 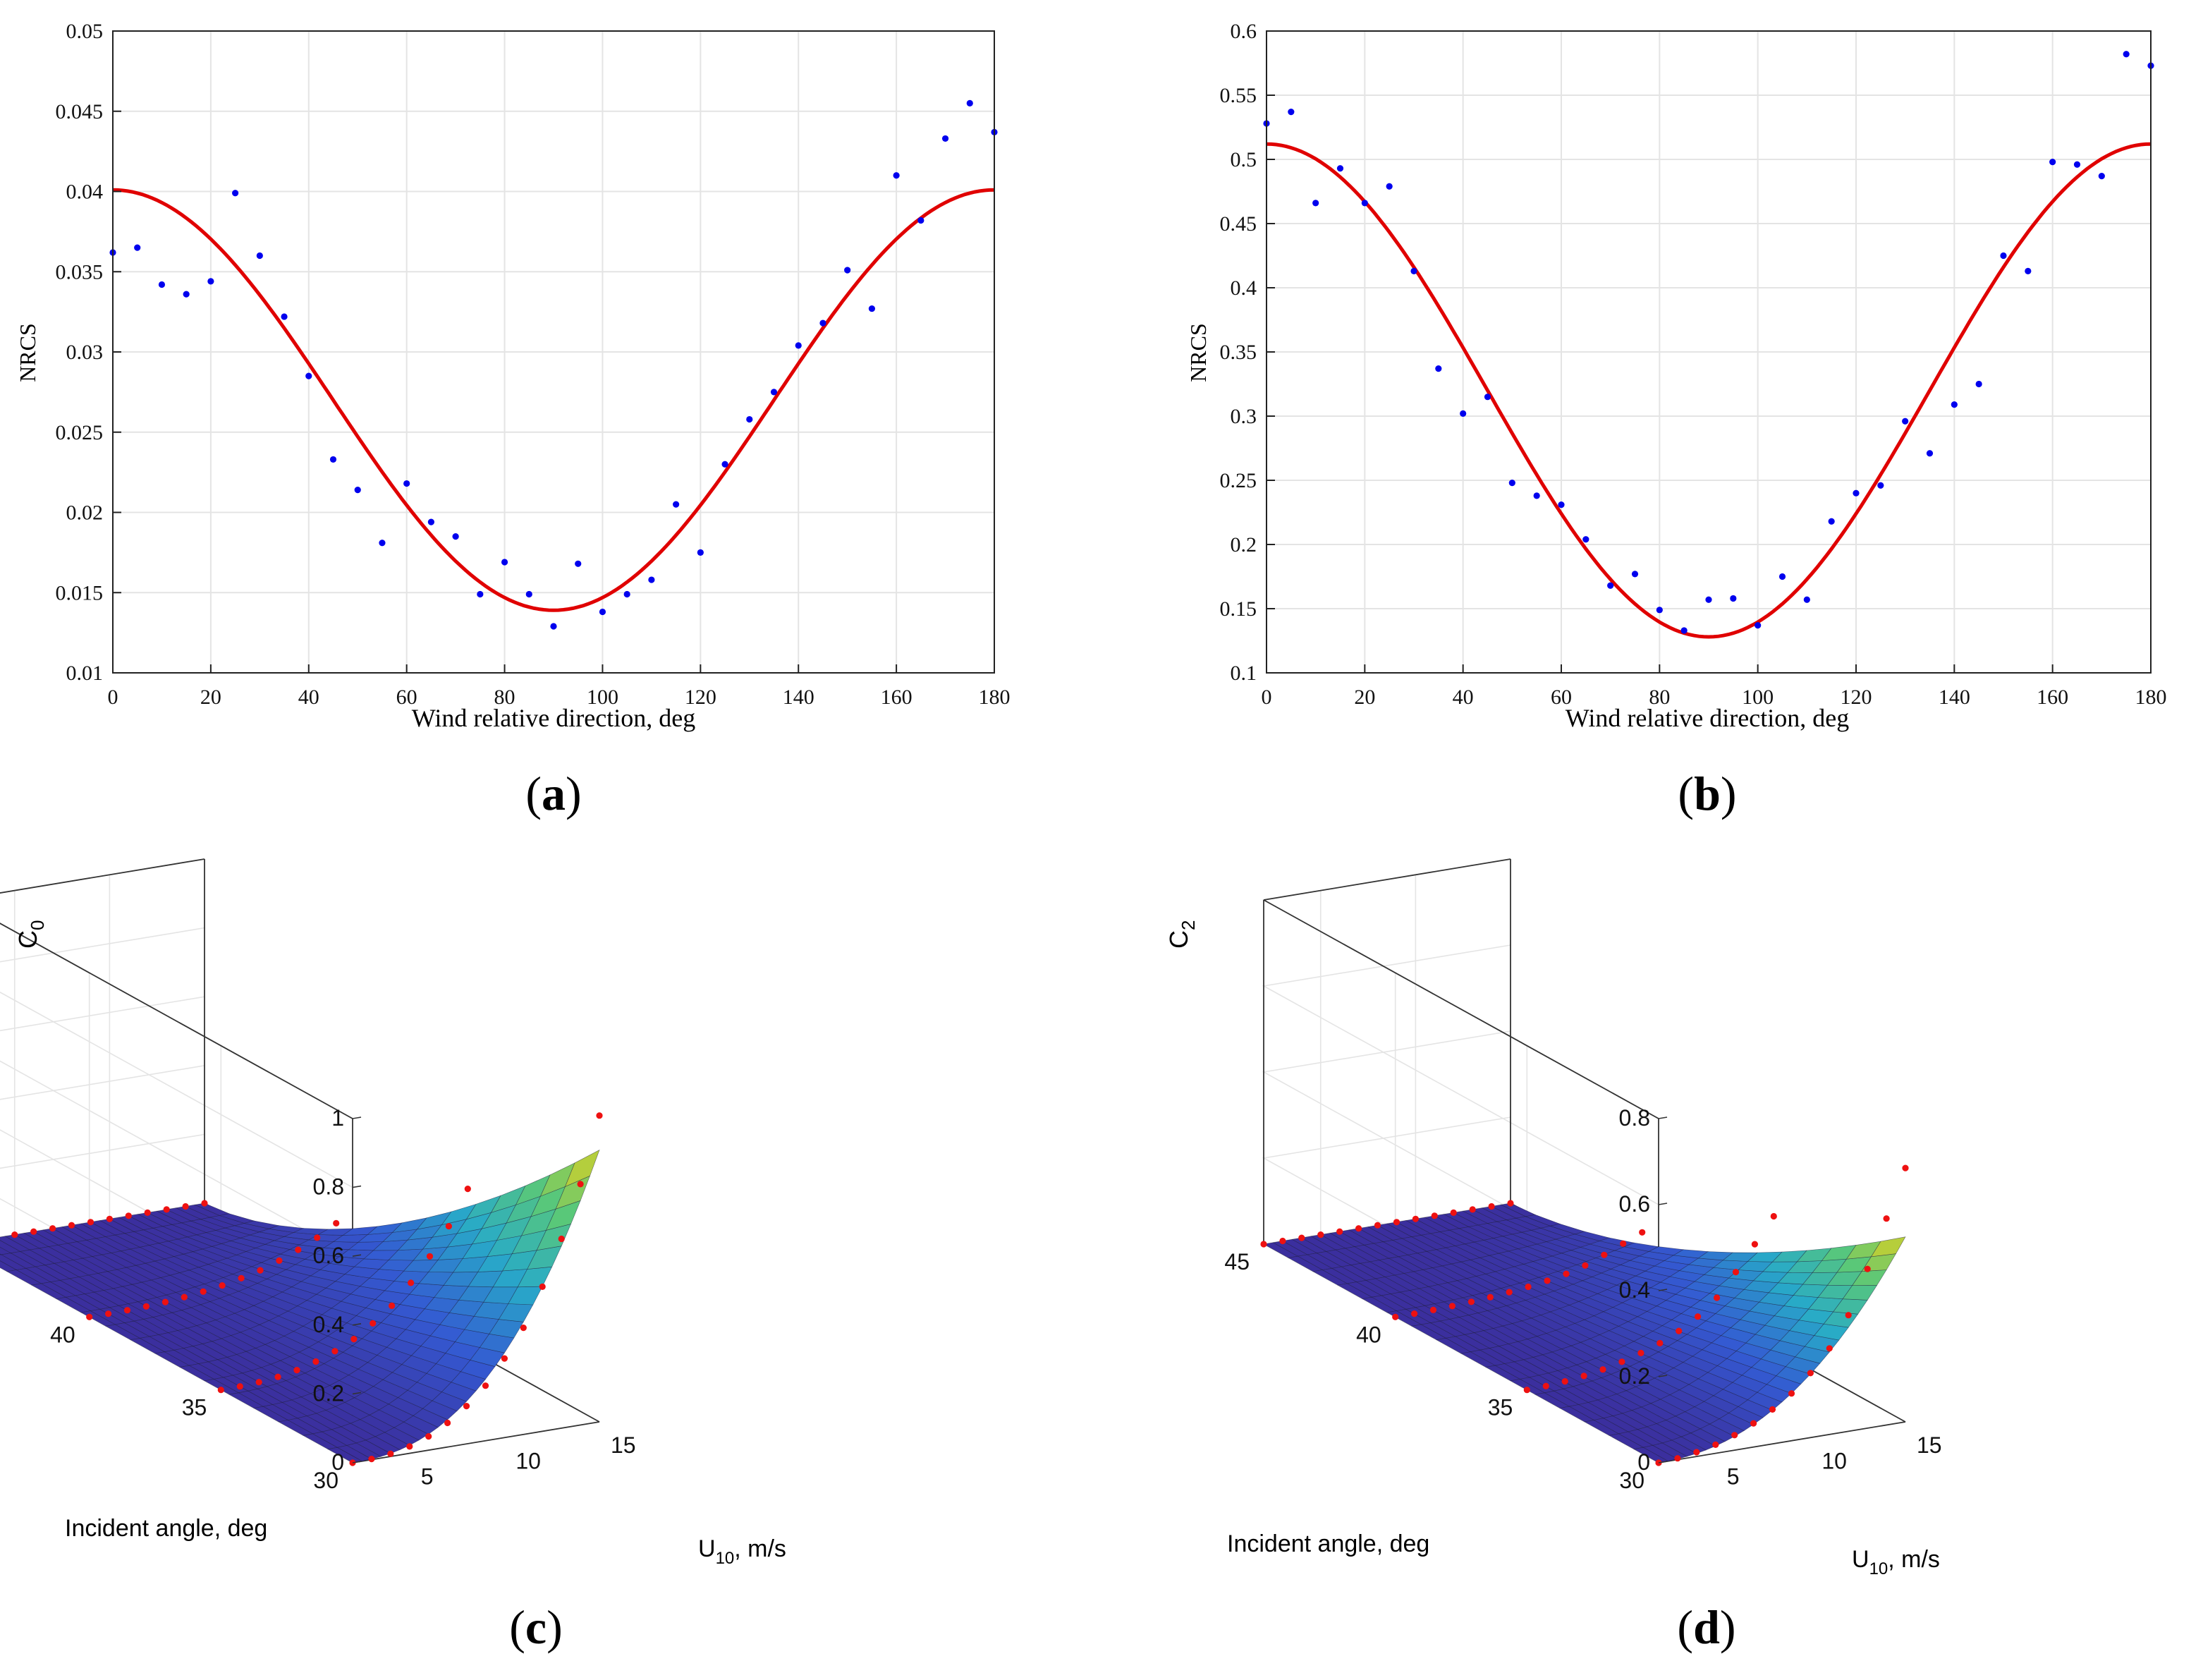 What do you see at coordinates (1707, 718) in the screenshot?
I see `x-axis-label-b: Wind relative direction, deg` at bounding box center [1707, 718].